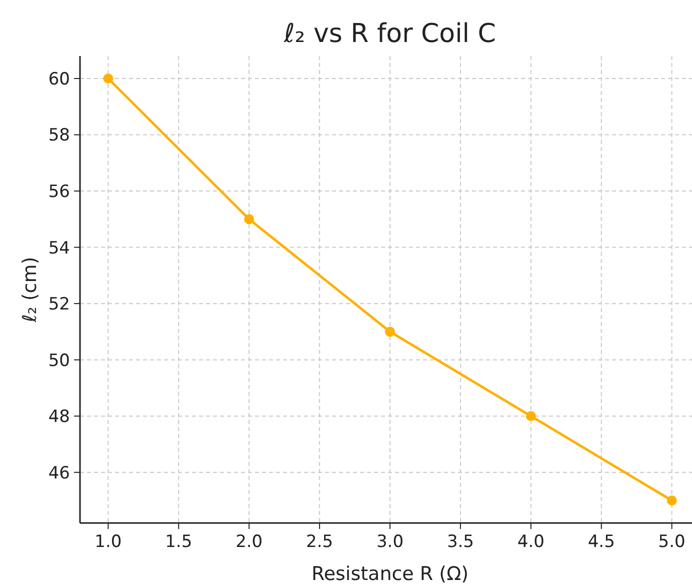 This screenshot has height=584, width=692. I want to click on y-tick-label: 46, so click(59, 473).